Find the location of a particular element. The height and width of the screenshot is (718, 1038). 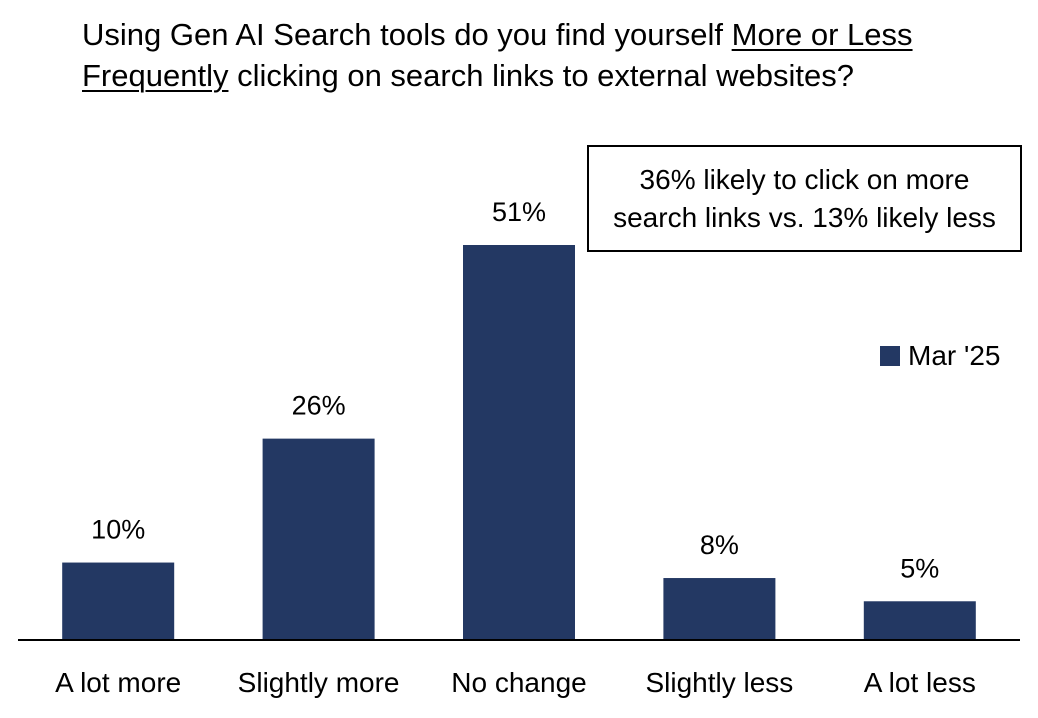

legend-label: Mar '25 is located at coordinates (954, 355).